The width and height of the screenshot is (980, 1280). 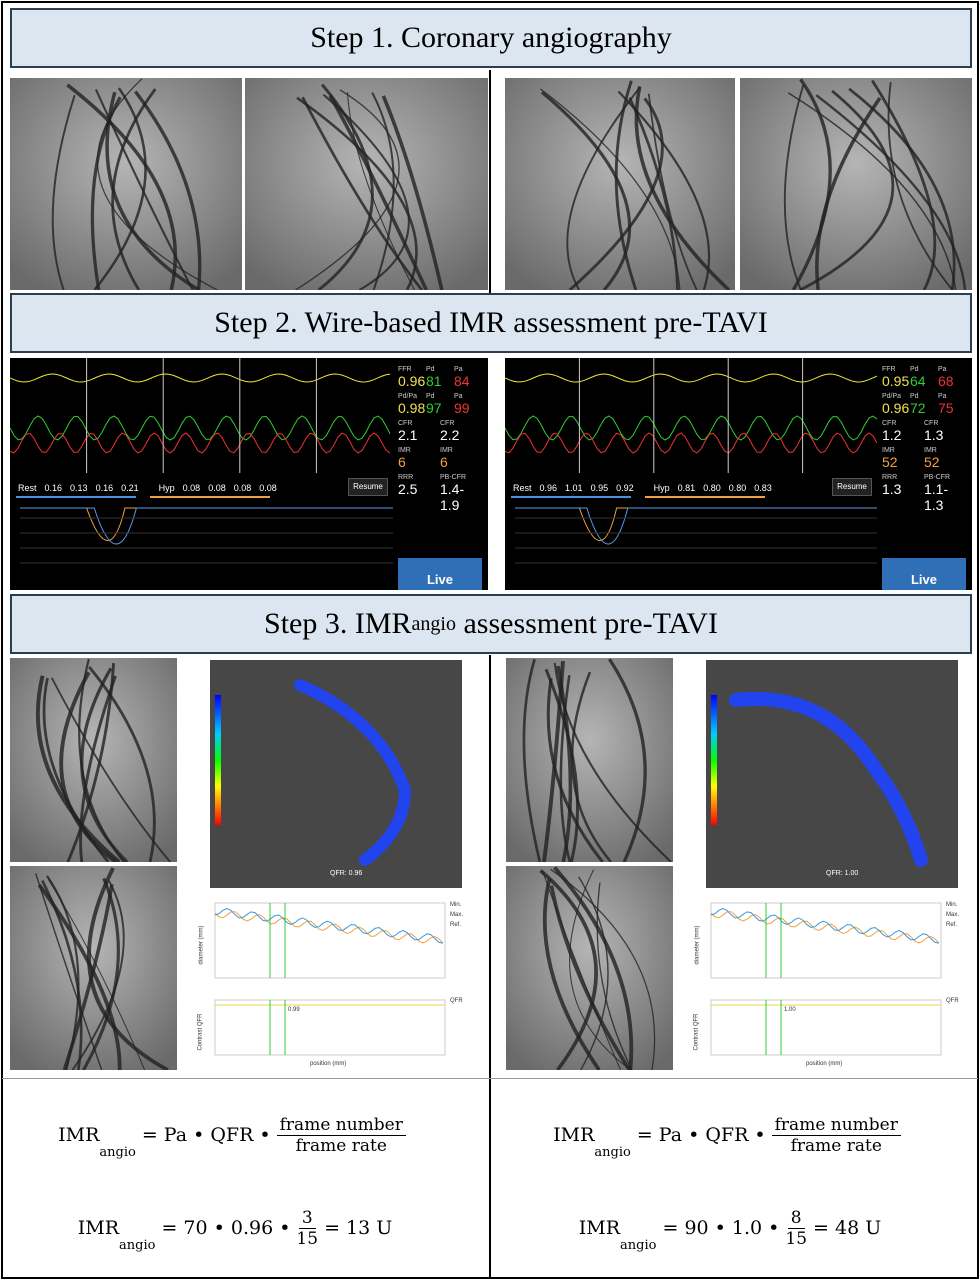 I want to click on reading: RRR 1.3, so click(x=903, y=485).